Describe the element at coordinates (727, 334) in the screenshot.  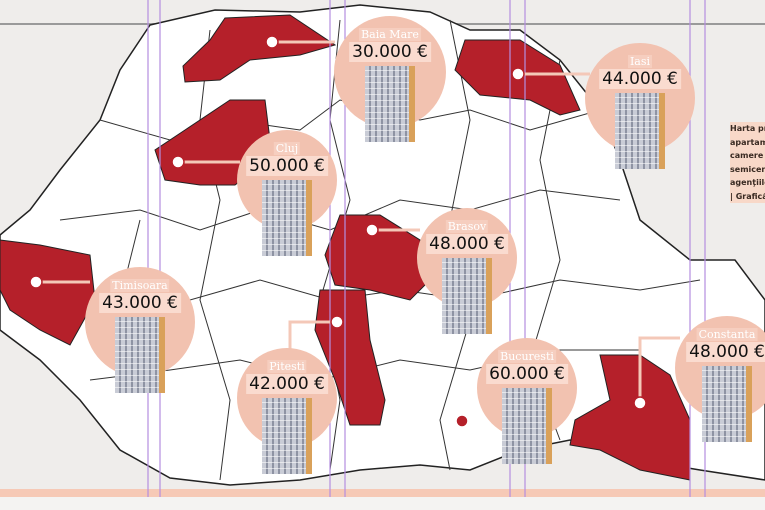
I see `city-name: Constanta` at that location.